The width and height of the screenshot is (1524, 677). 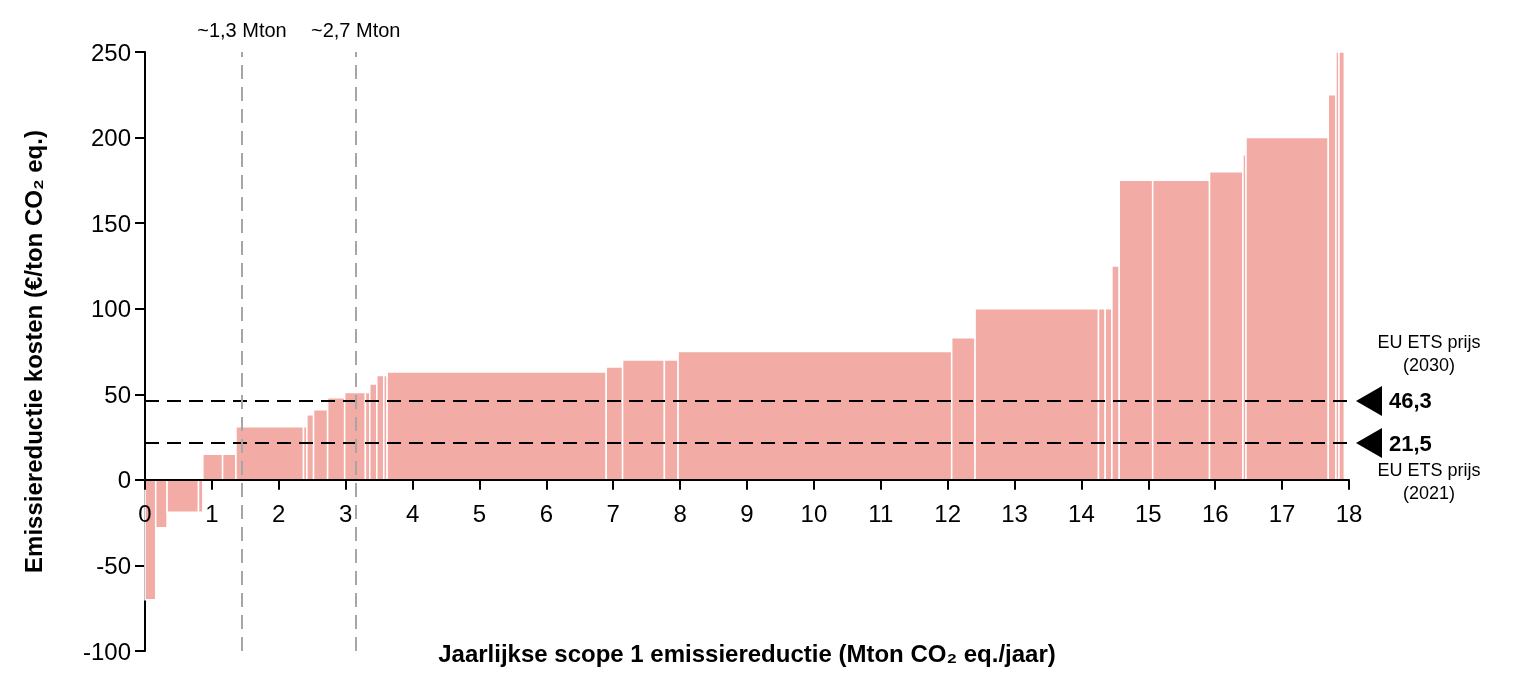 What do you see at coordinates (881, 514) in the screenshot?
I see `x-tick-label: 11` at bounding box center [881, 514].